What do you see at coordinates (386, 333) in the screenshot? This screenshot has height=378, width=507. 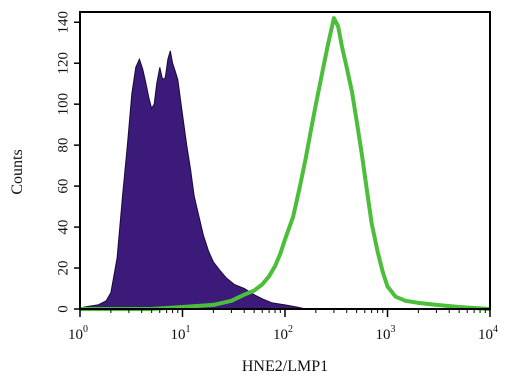 I see `x-tick-label: 10³` at bounding box center [386, 333].